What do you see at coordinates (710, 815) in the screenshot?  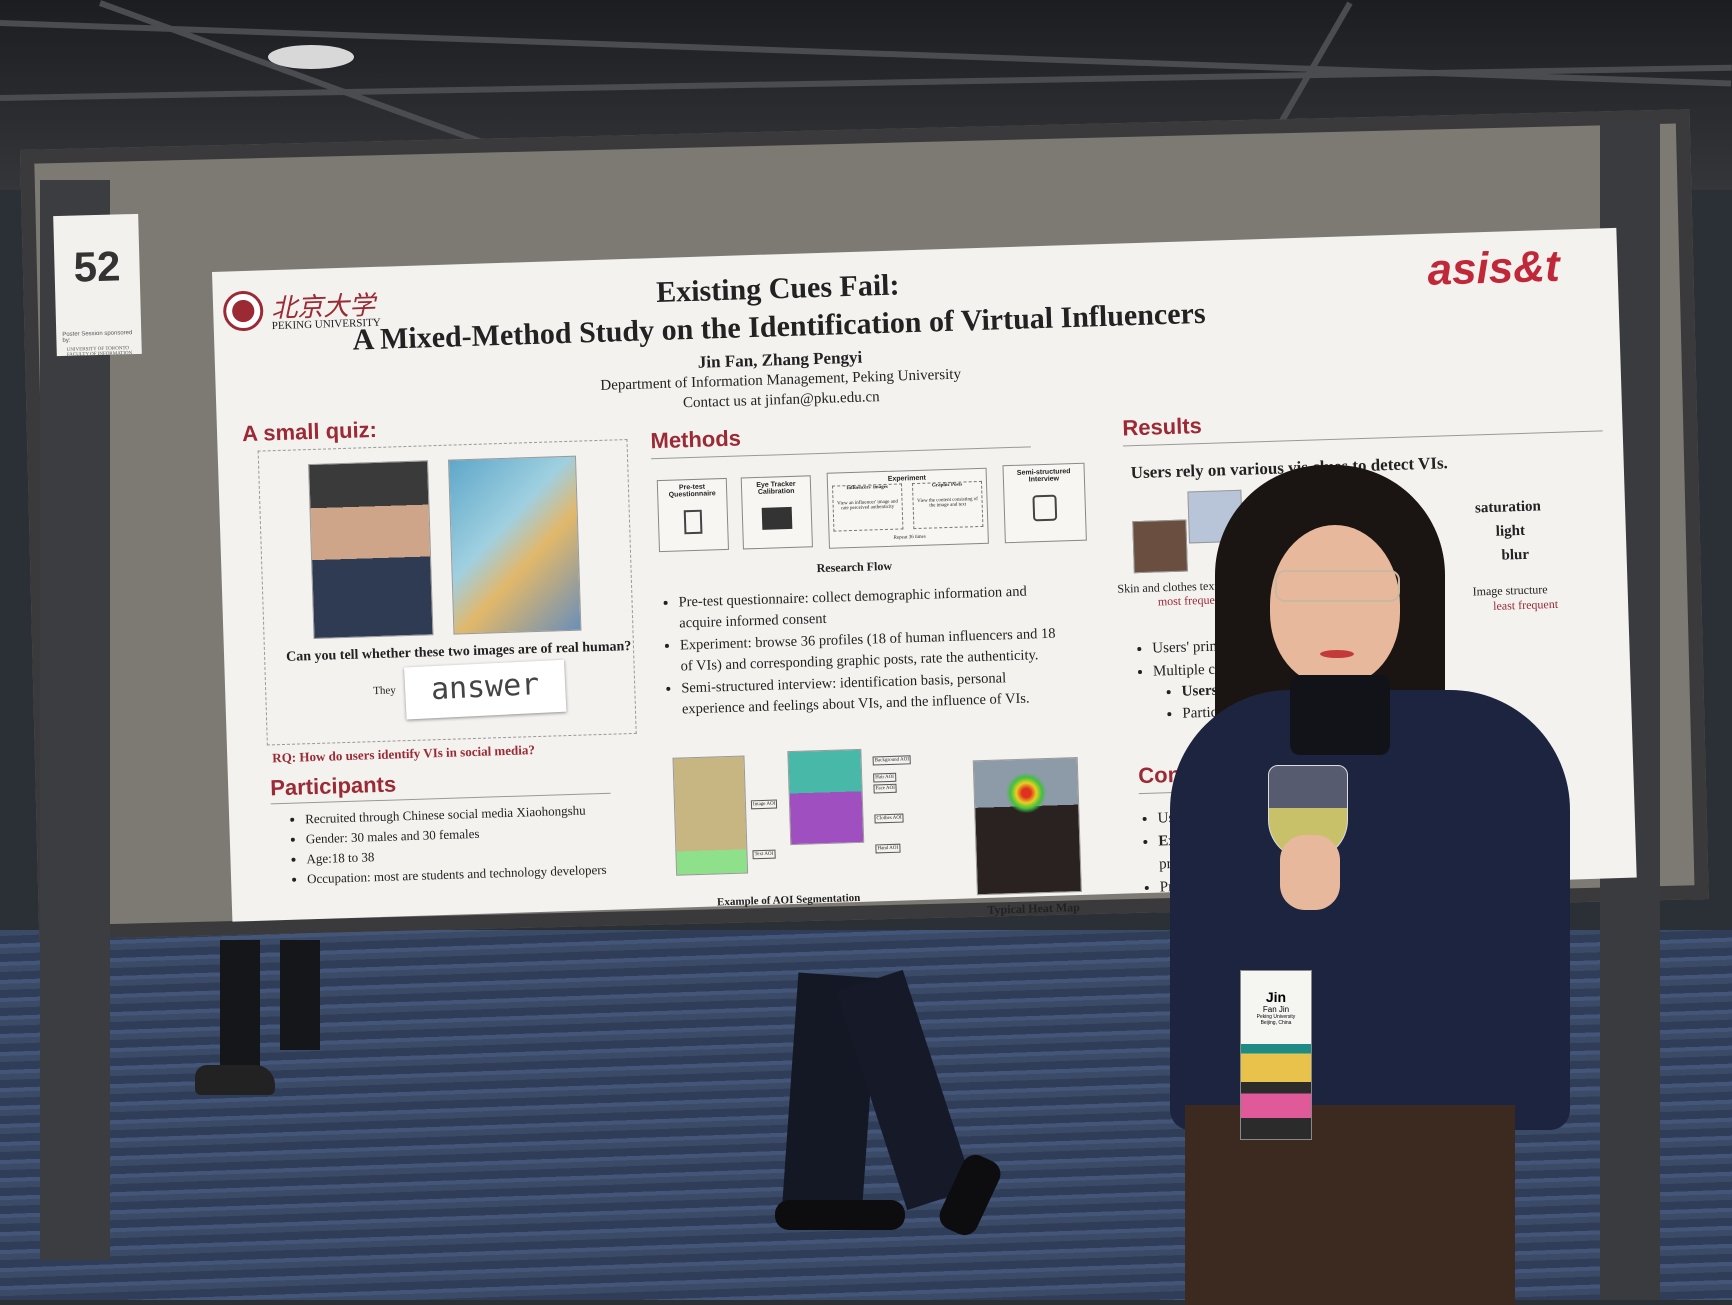 I see `aoi-source-image` at bounding box center [710, 815].